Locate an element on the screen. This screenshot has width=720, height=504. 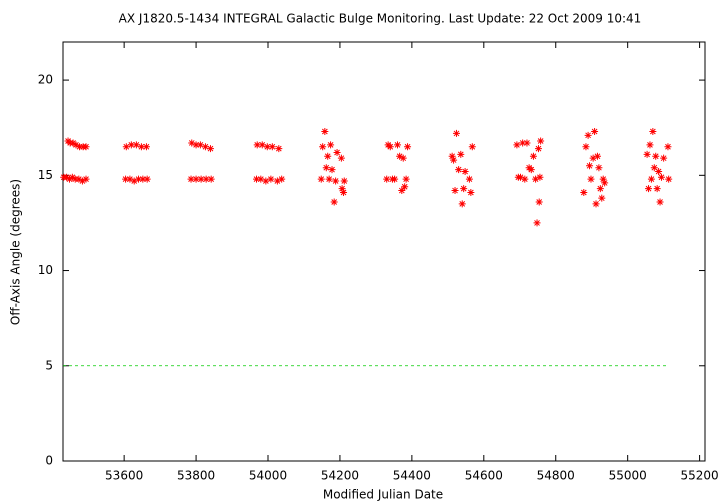
y-axis-label: Off-Axis Angle (degrees) is located at coordinates (16, 252).